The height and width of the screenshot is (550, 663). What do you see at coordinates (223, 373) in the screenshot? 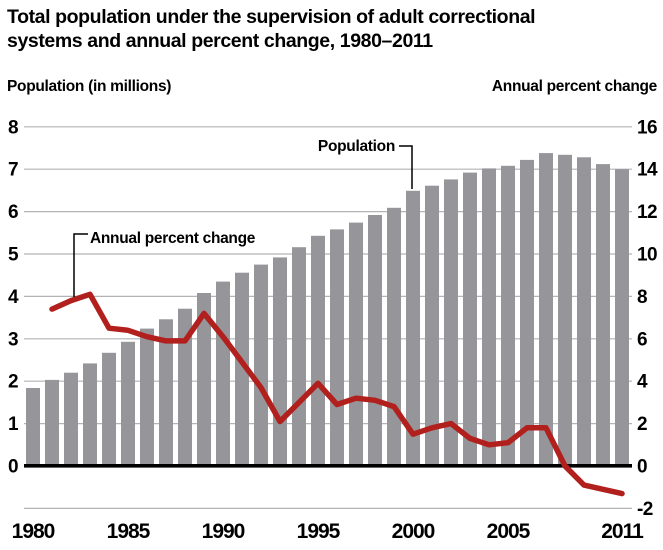
I see `population-bar-1990` at bounding box center [223, 373].